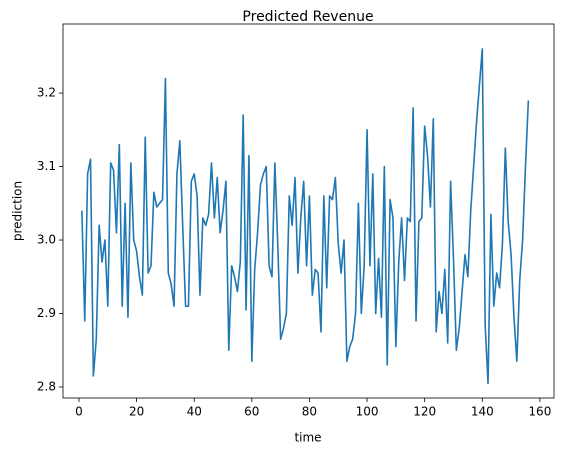 This screenshot has width=569, height=459. Describe the element at coordinates (482, 412) in the screenshot. I see `x-tick-label: 140` at that location.